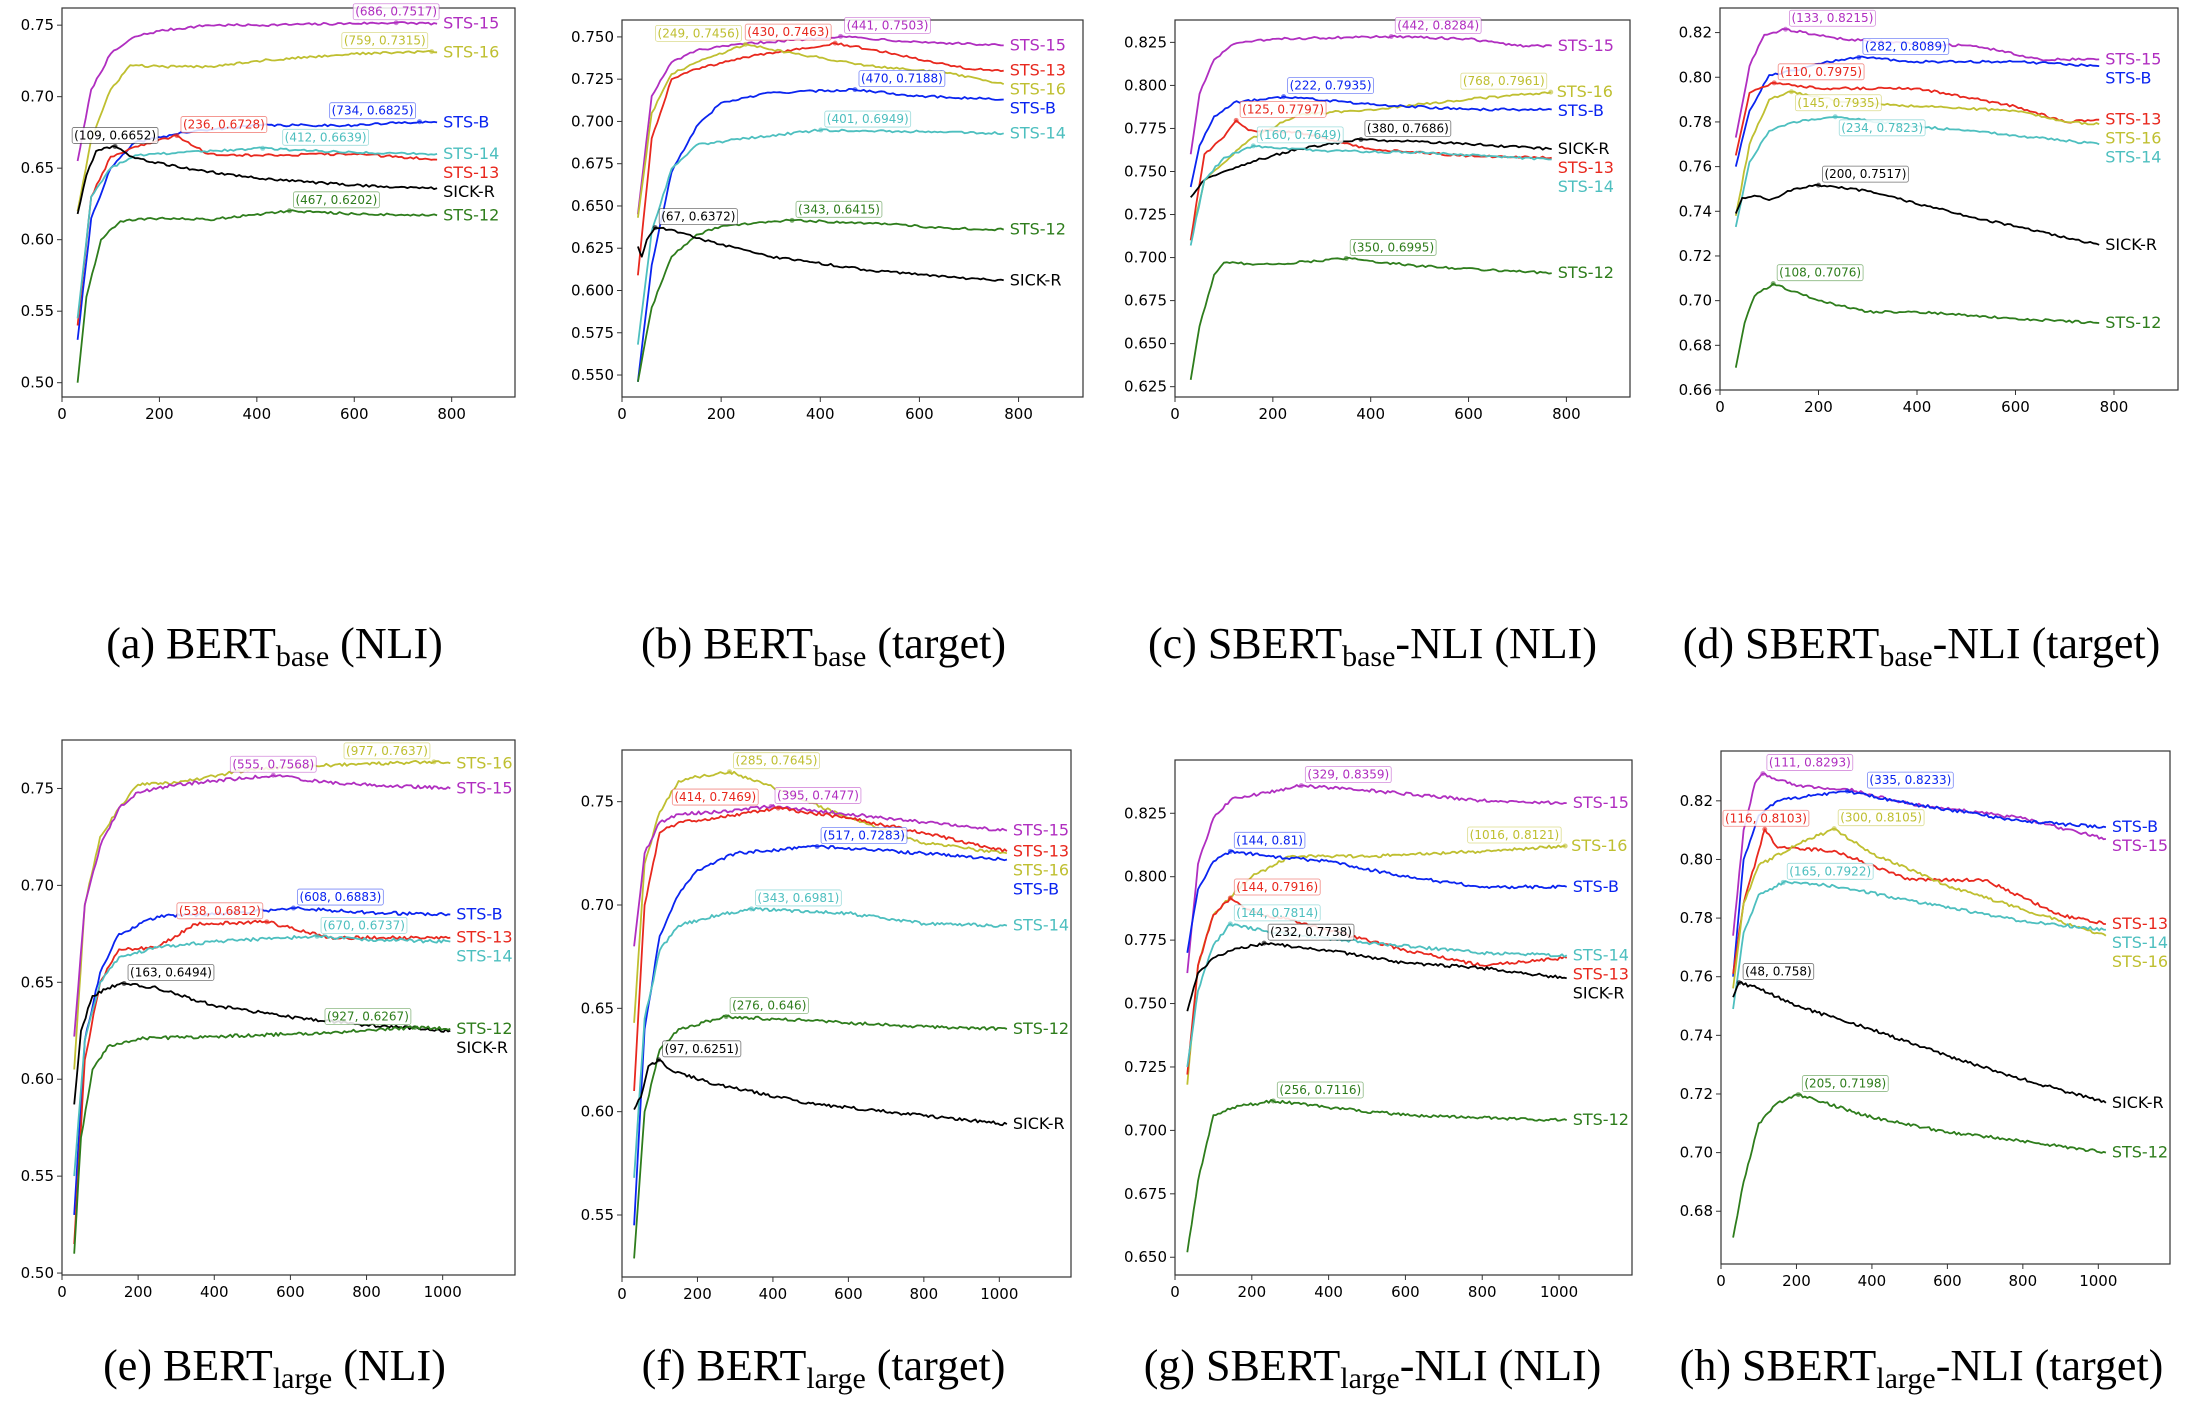 This screenshot has width=2196, height=1402. What do you see at coordinates (2049, 1365) in the screenshot?
I see `caption-suffix: -NLI (target)` at bounding box center [2049, 1365].